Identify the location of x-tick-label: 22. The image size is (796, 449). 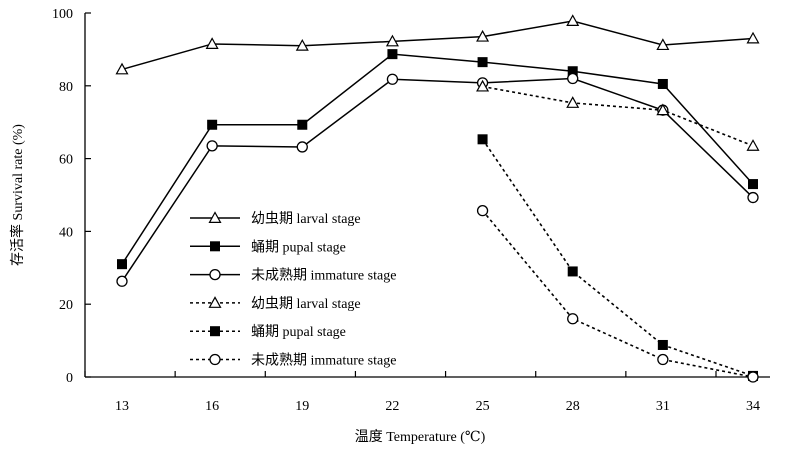
(392, 406).